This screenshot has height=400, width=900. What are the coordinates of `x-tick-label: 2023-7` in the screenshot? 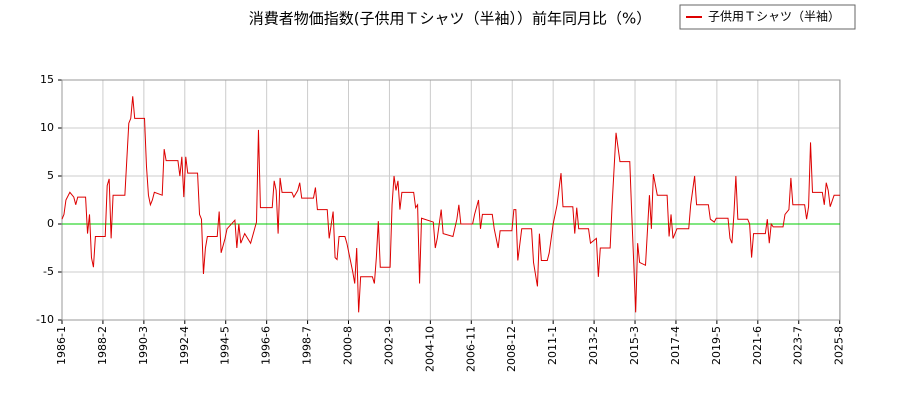 It's located at (798, 345).